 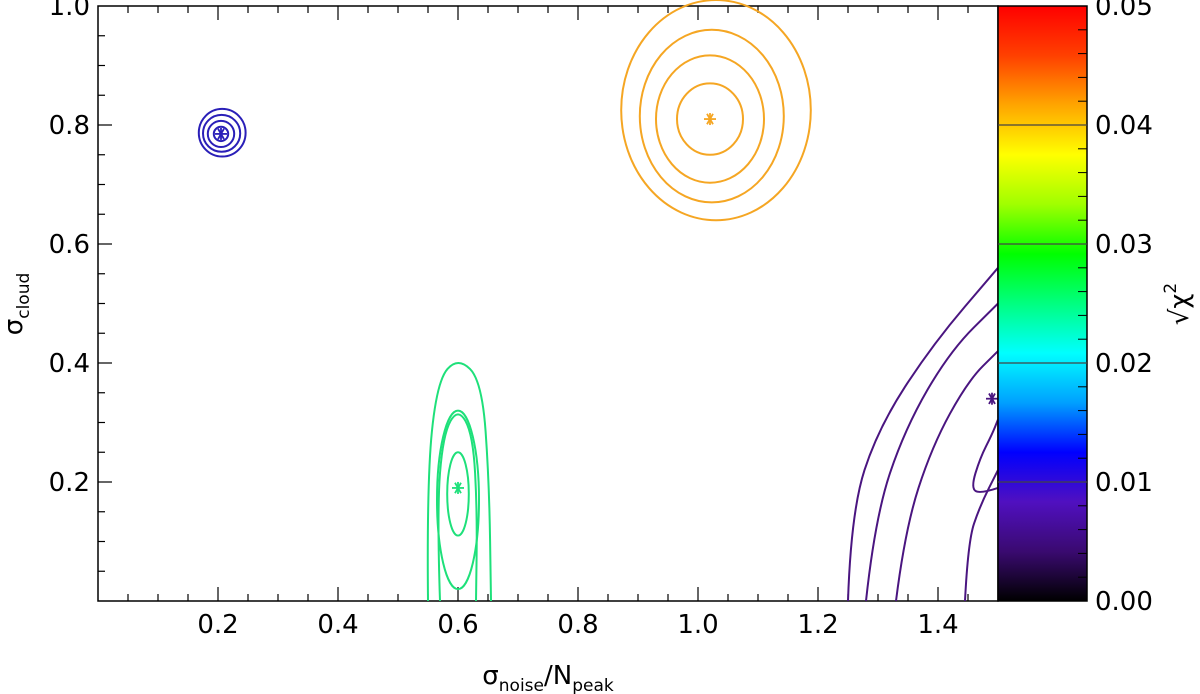 What do you see at coordinates (69, 126) in the screenshot?
I see `y-tick-label: 0.8` at bounding box center [69, 126].